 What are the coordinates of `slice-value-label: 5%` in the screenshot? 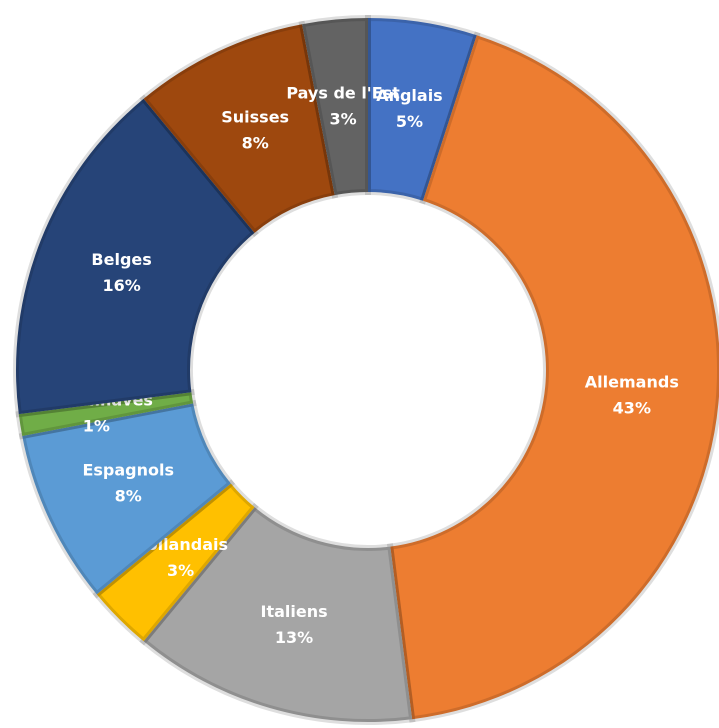 It's located at (409, 121).